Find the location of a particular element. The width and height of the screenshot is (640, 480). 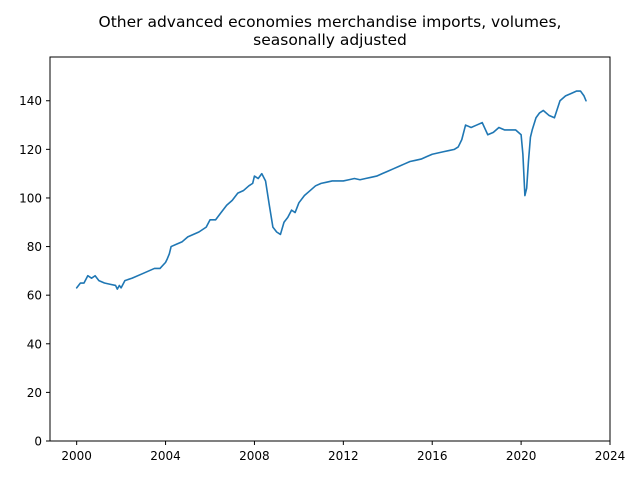

y-tick-label: 60 is located at coordinates (34, 296).